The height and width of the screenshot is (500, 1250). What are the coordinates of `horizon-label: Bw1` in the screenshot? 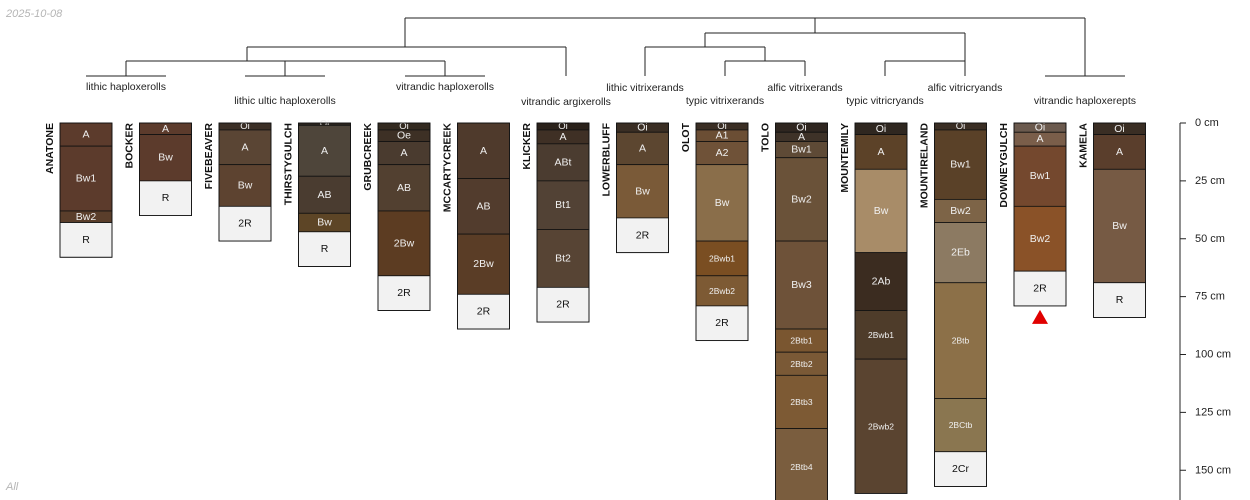 It's located at (1040, 176).